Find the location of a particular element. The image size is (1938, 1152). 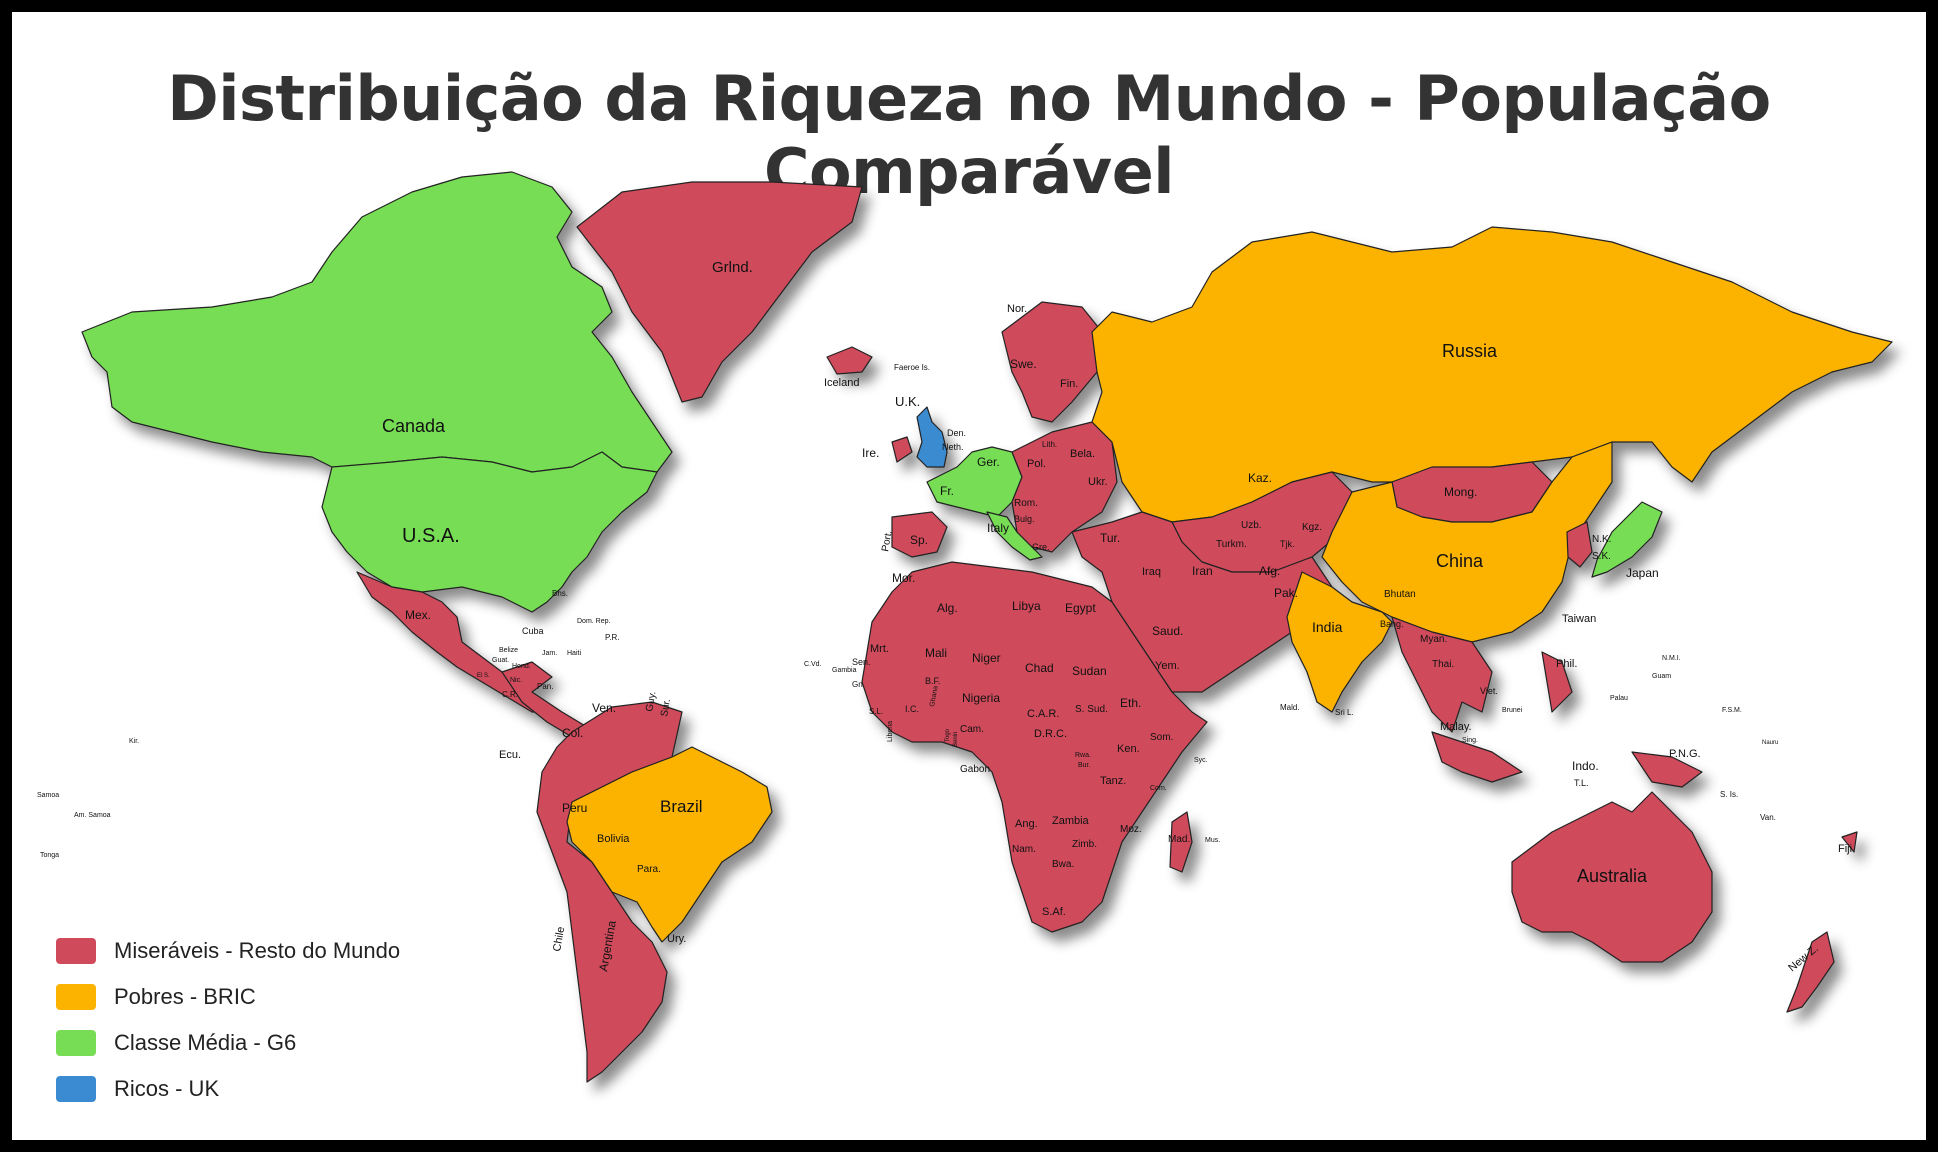

label-spain: Sp. is located at coordinates (919, 540).